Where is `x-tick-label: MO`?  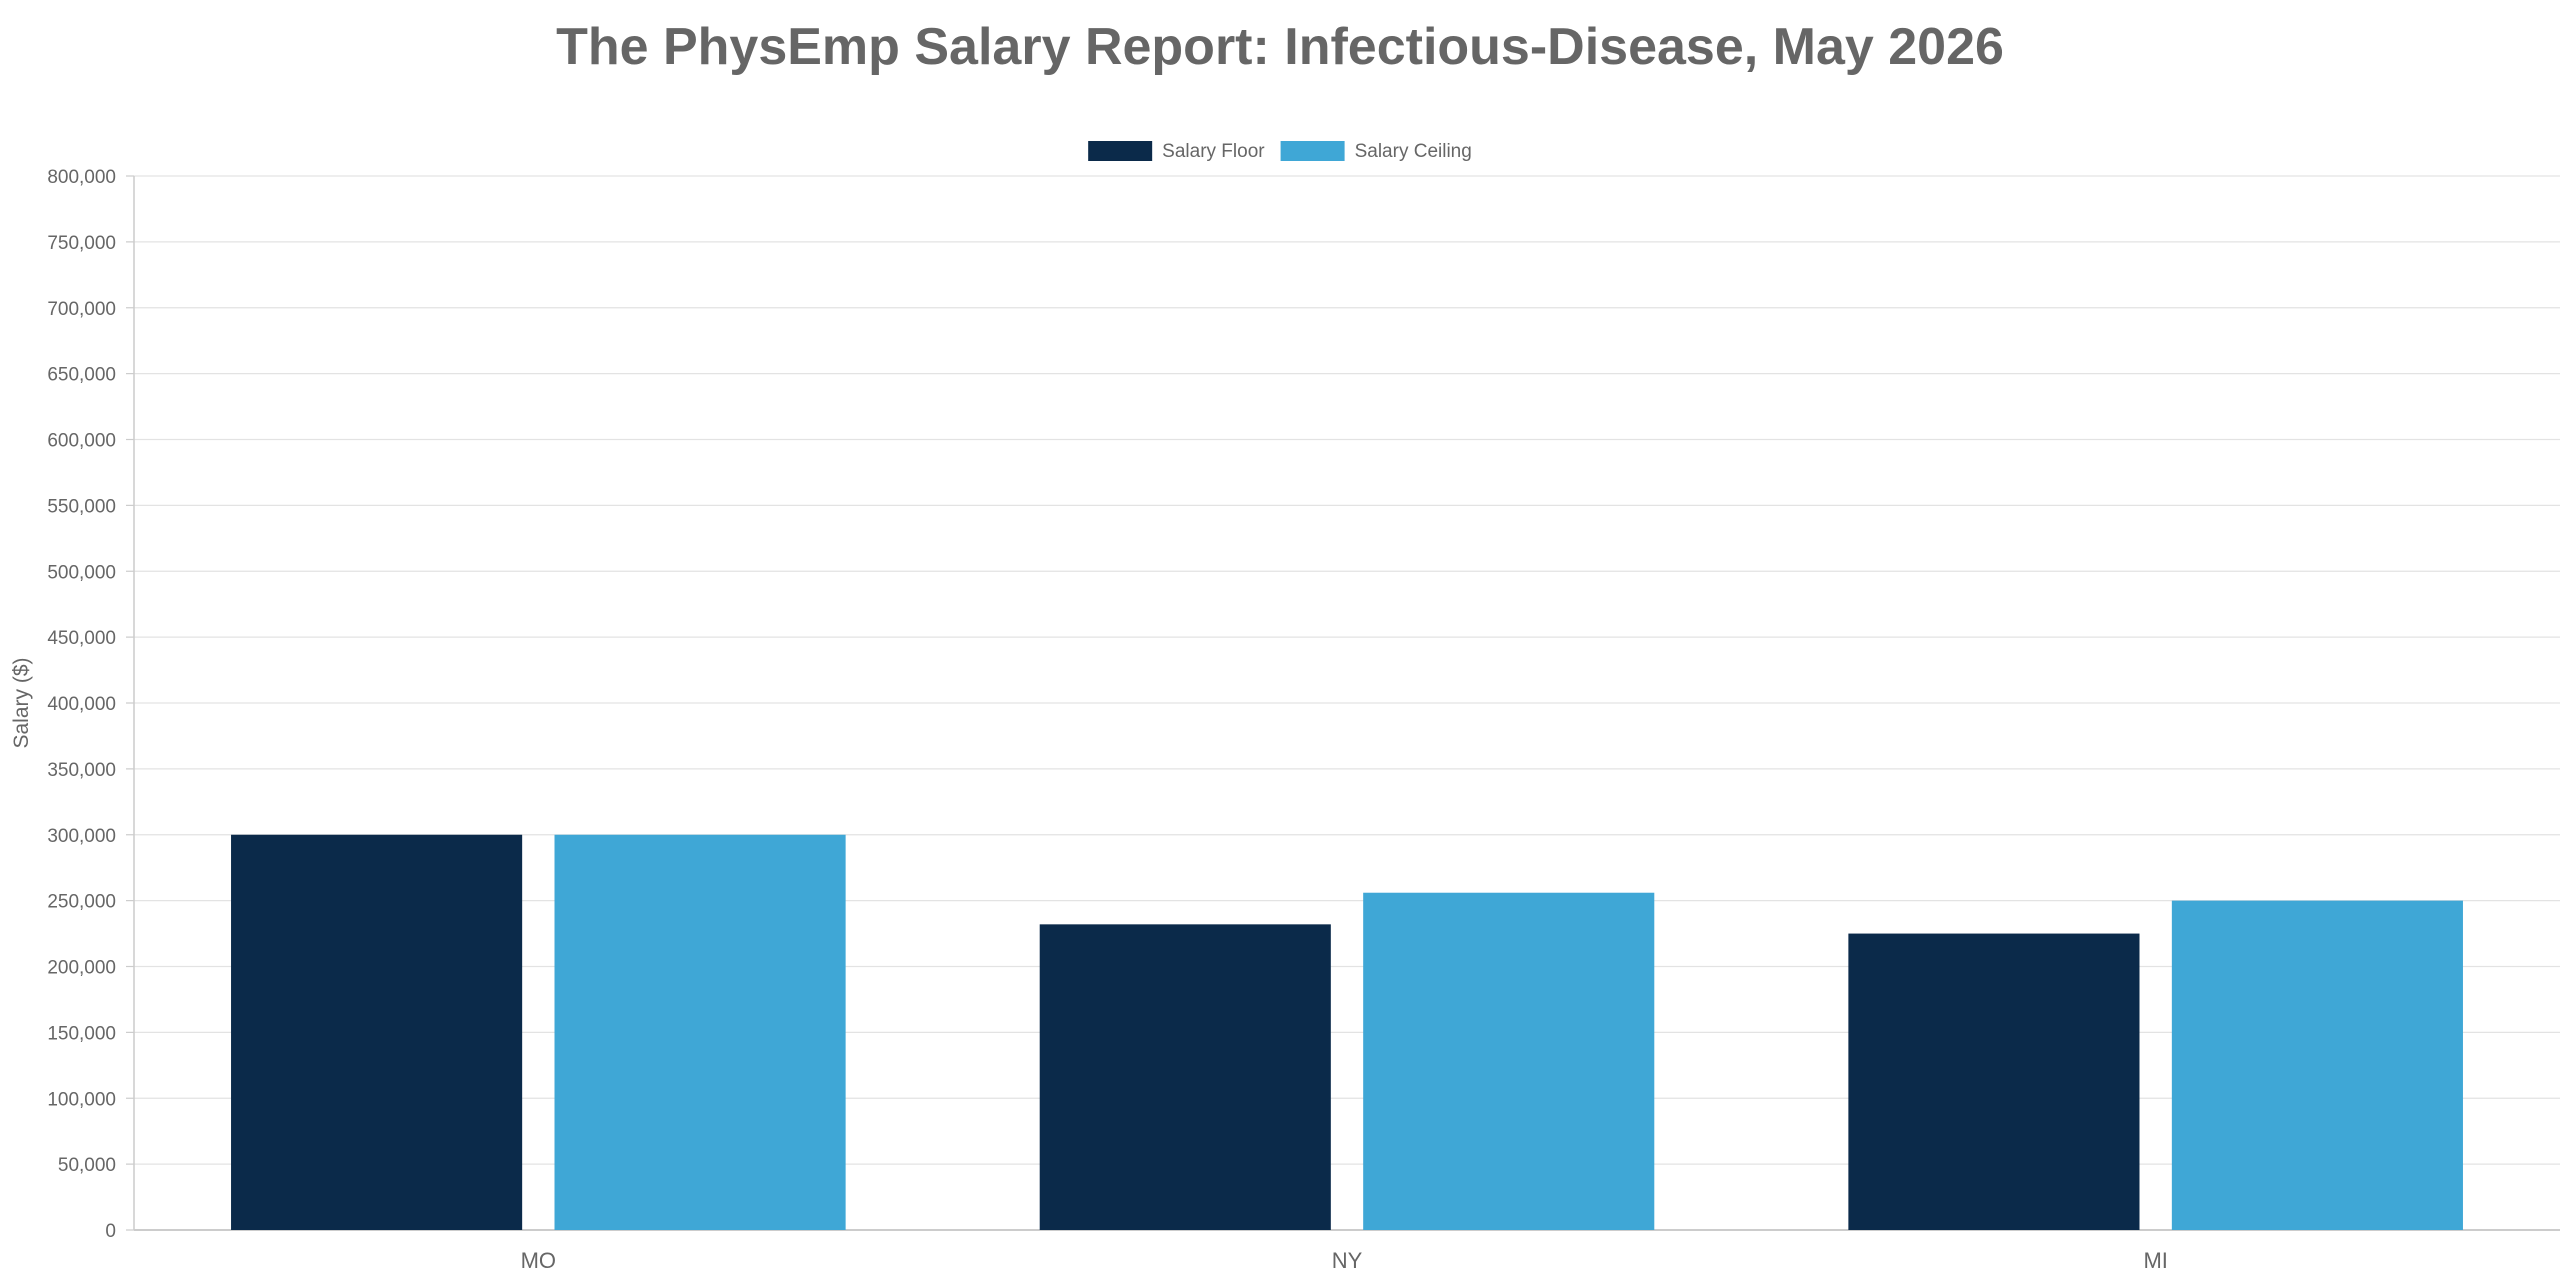 x-tick-label: MO is located at coordinates (538, 1260).